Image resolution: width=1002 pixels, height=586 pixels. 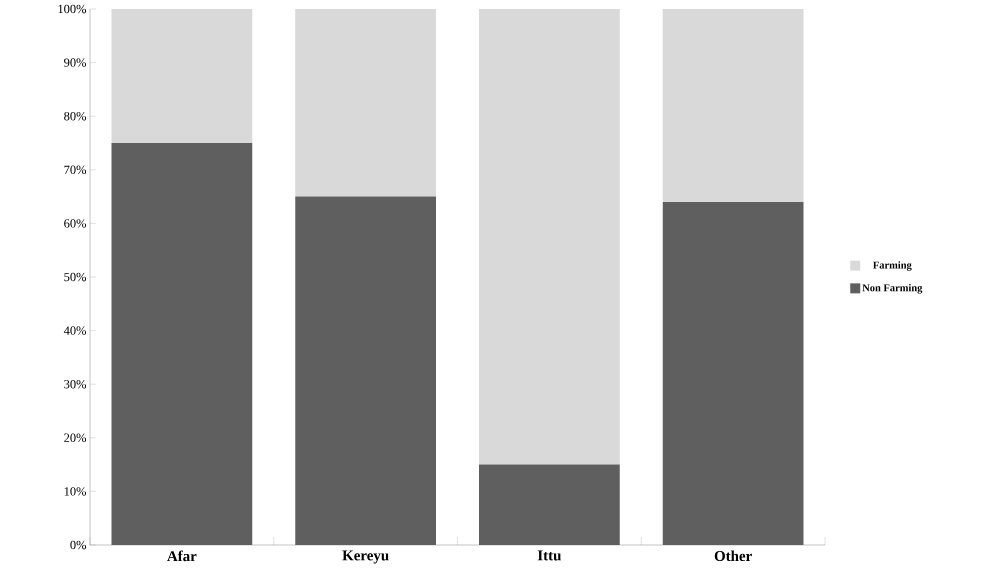 What do you see at coordinates (75, 116) in the screenshot?
I see `y-tick-label: 80%` at bounding box center [75, 116].